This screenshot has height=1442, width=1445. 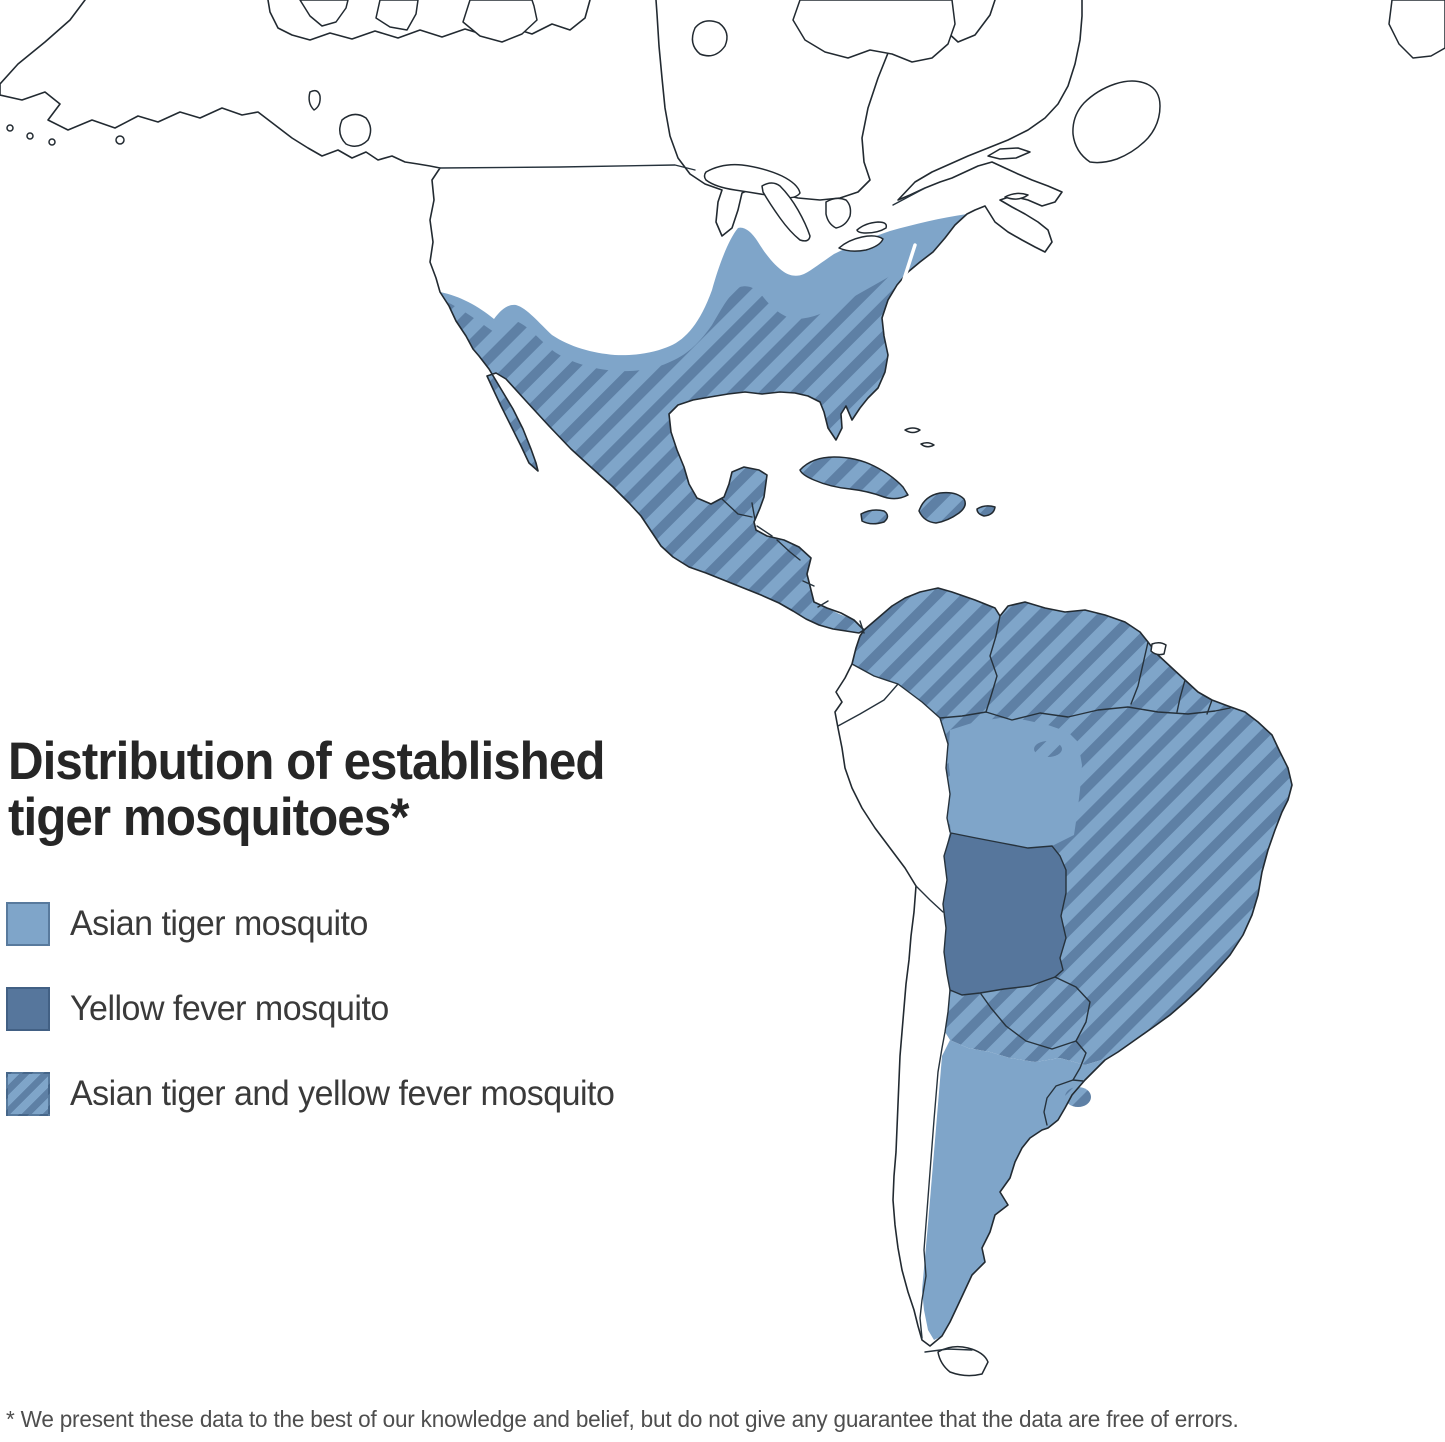 I want to click on legend-item-both-species: Asian tiger and yellow fever mosquito, so click(x=318, y=1094).